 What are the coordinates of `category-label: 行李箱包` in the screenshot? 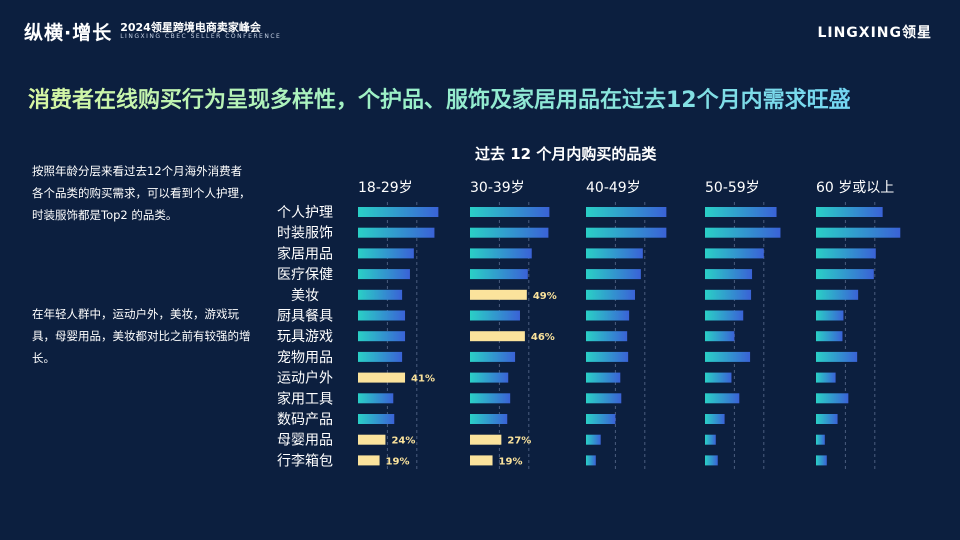 It's located at (305, 461).